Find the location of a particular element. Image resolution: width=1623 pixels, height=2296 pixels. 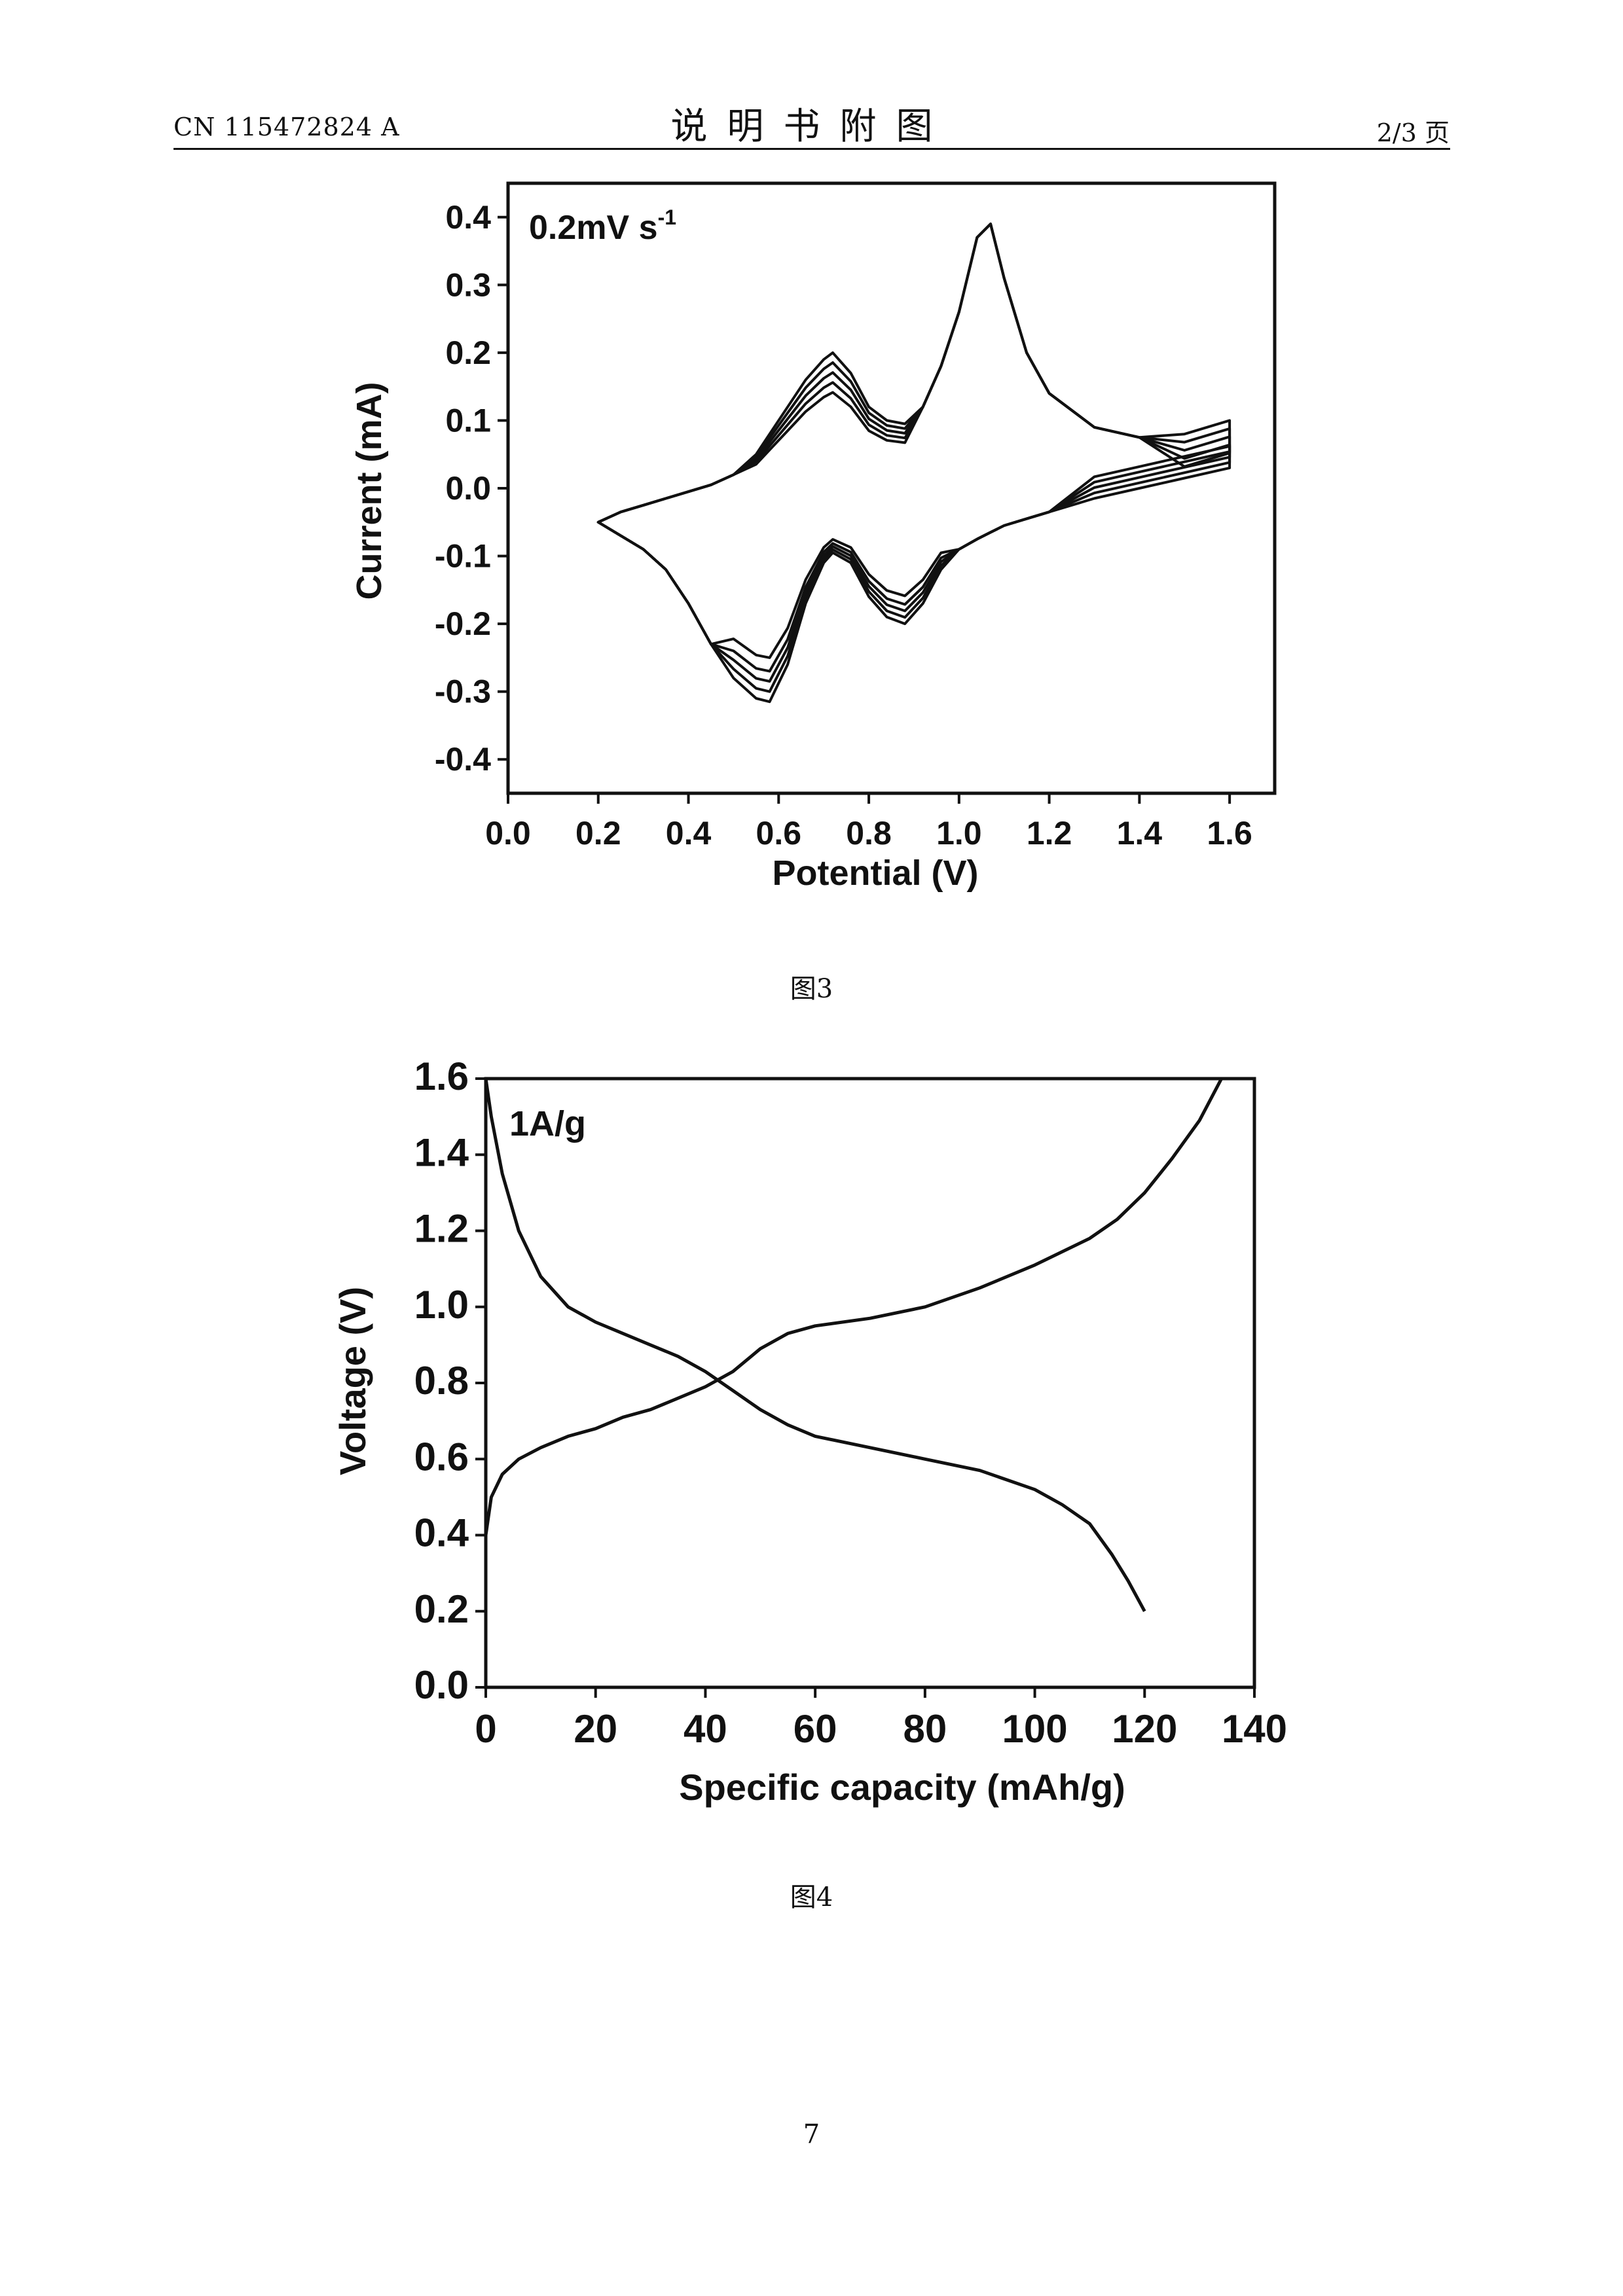

page-fraction: 2/3 页 is located at coordinates (1413, 132).